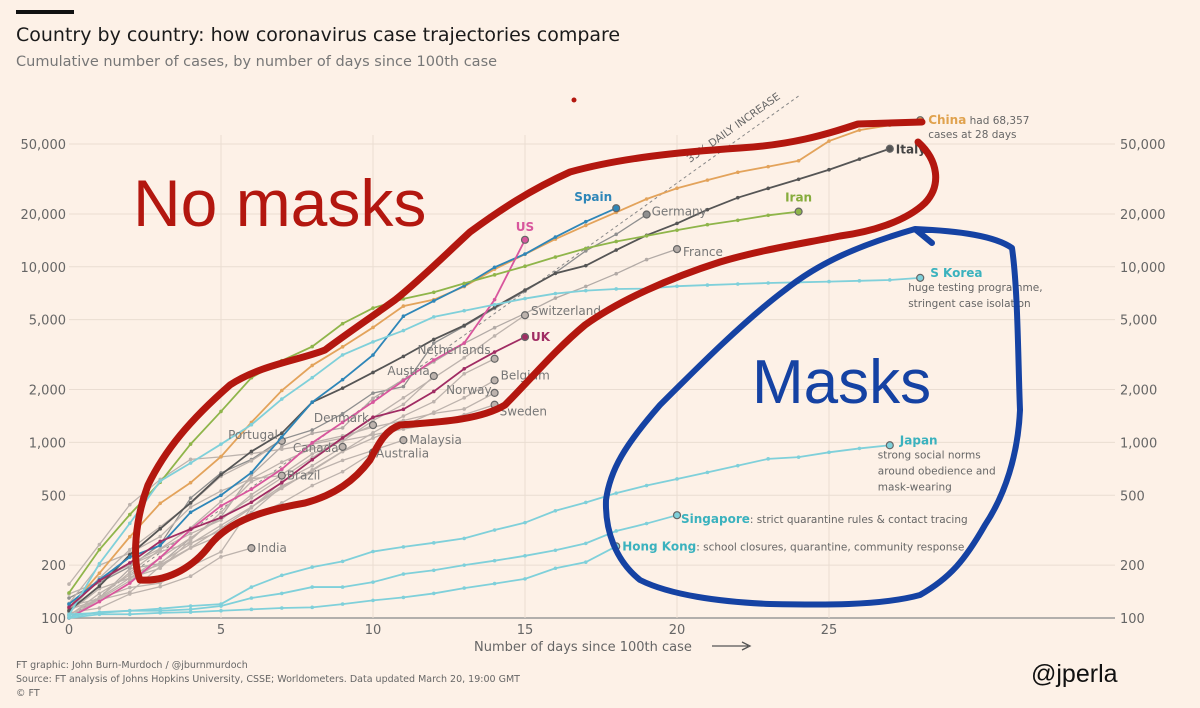 The image size is (1200, 708). What do you see at coordinates (659, 546) in the screenshot?
I see `series-name-hong-kong: Hong Kong` at bounding box center [659, 546].